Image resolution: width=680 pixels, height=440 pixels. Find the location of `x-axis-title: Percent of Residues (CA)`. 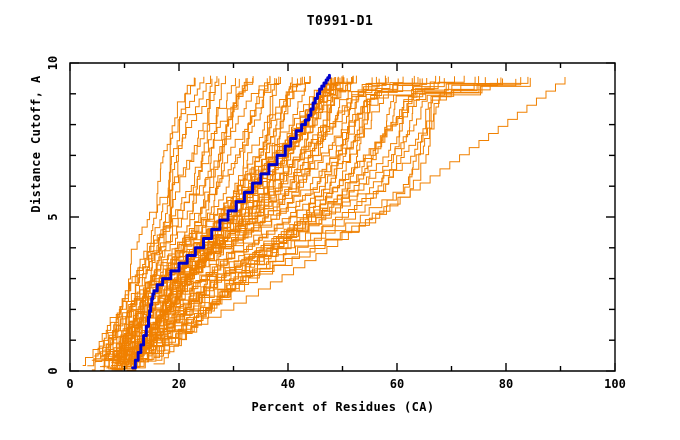

x-axis-title: Percent of Residues (CA) is located at coordinates (343, 407).